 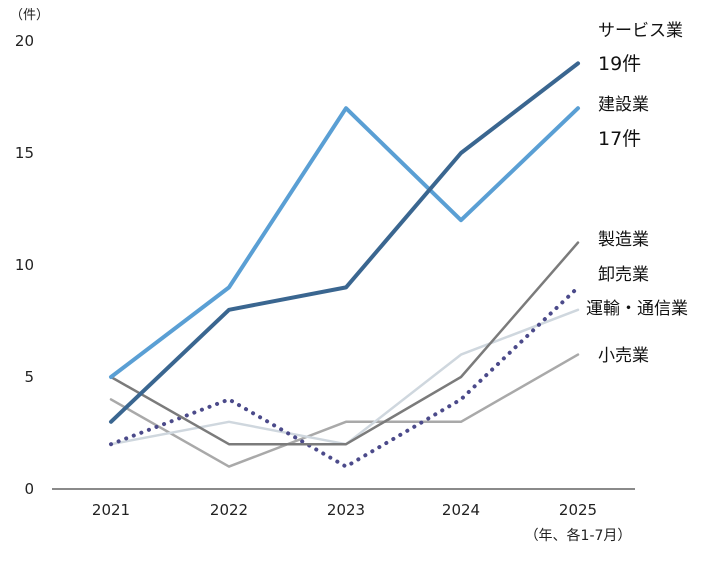 What do you see at coordinates (29, 377) in the screenshot?
I see `y-tick-label: 5` at bounding box center [29, 377].